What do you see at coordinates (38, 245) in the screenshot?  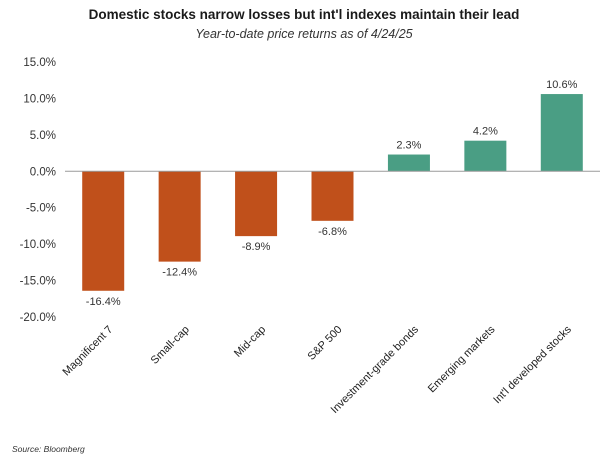 I see `y-tick-label: -10.0%` at bounding box center [38, 245].